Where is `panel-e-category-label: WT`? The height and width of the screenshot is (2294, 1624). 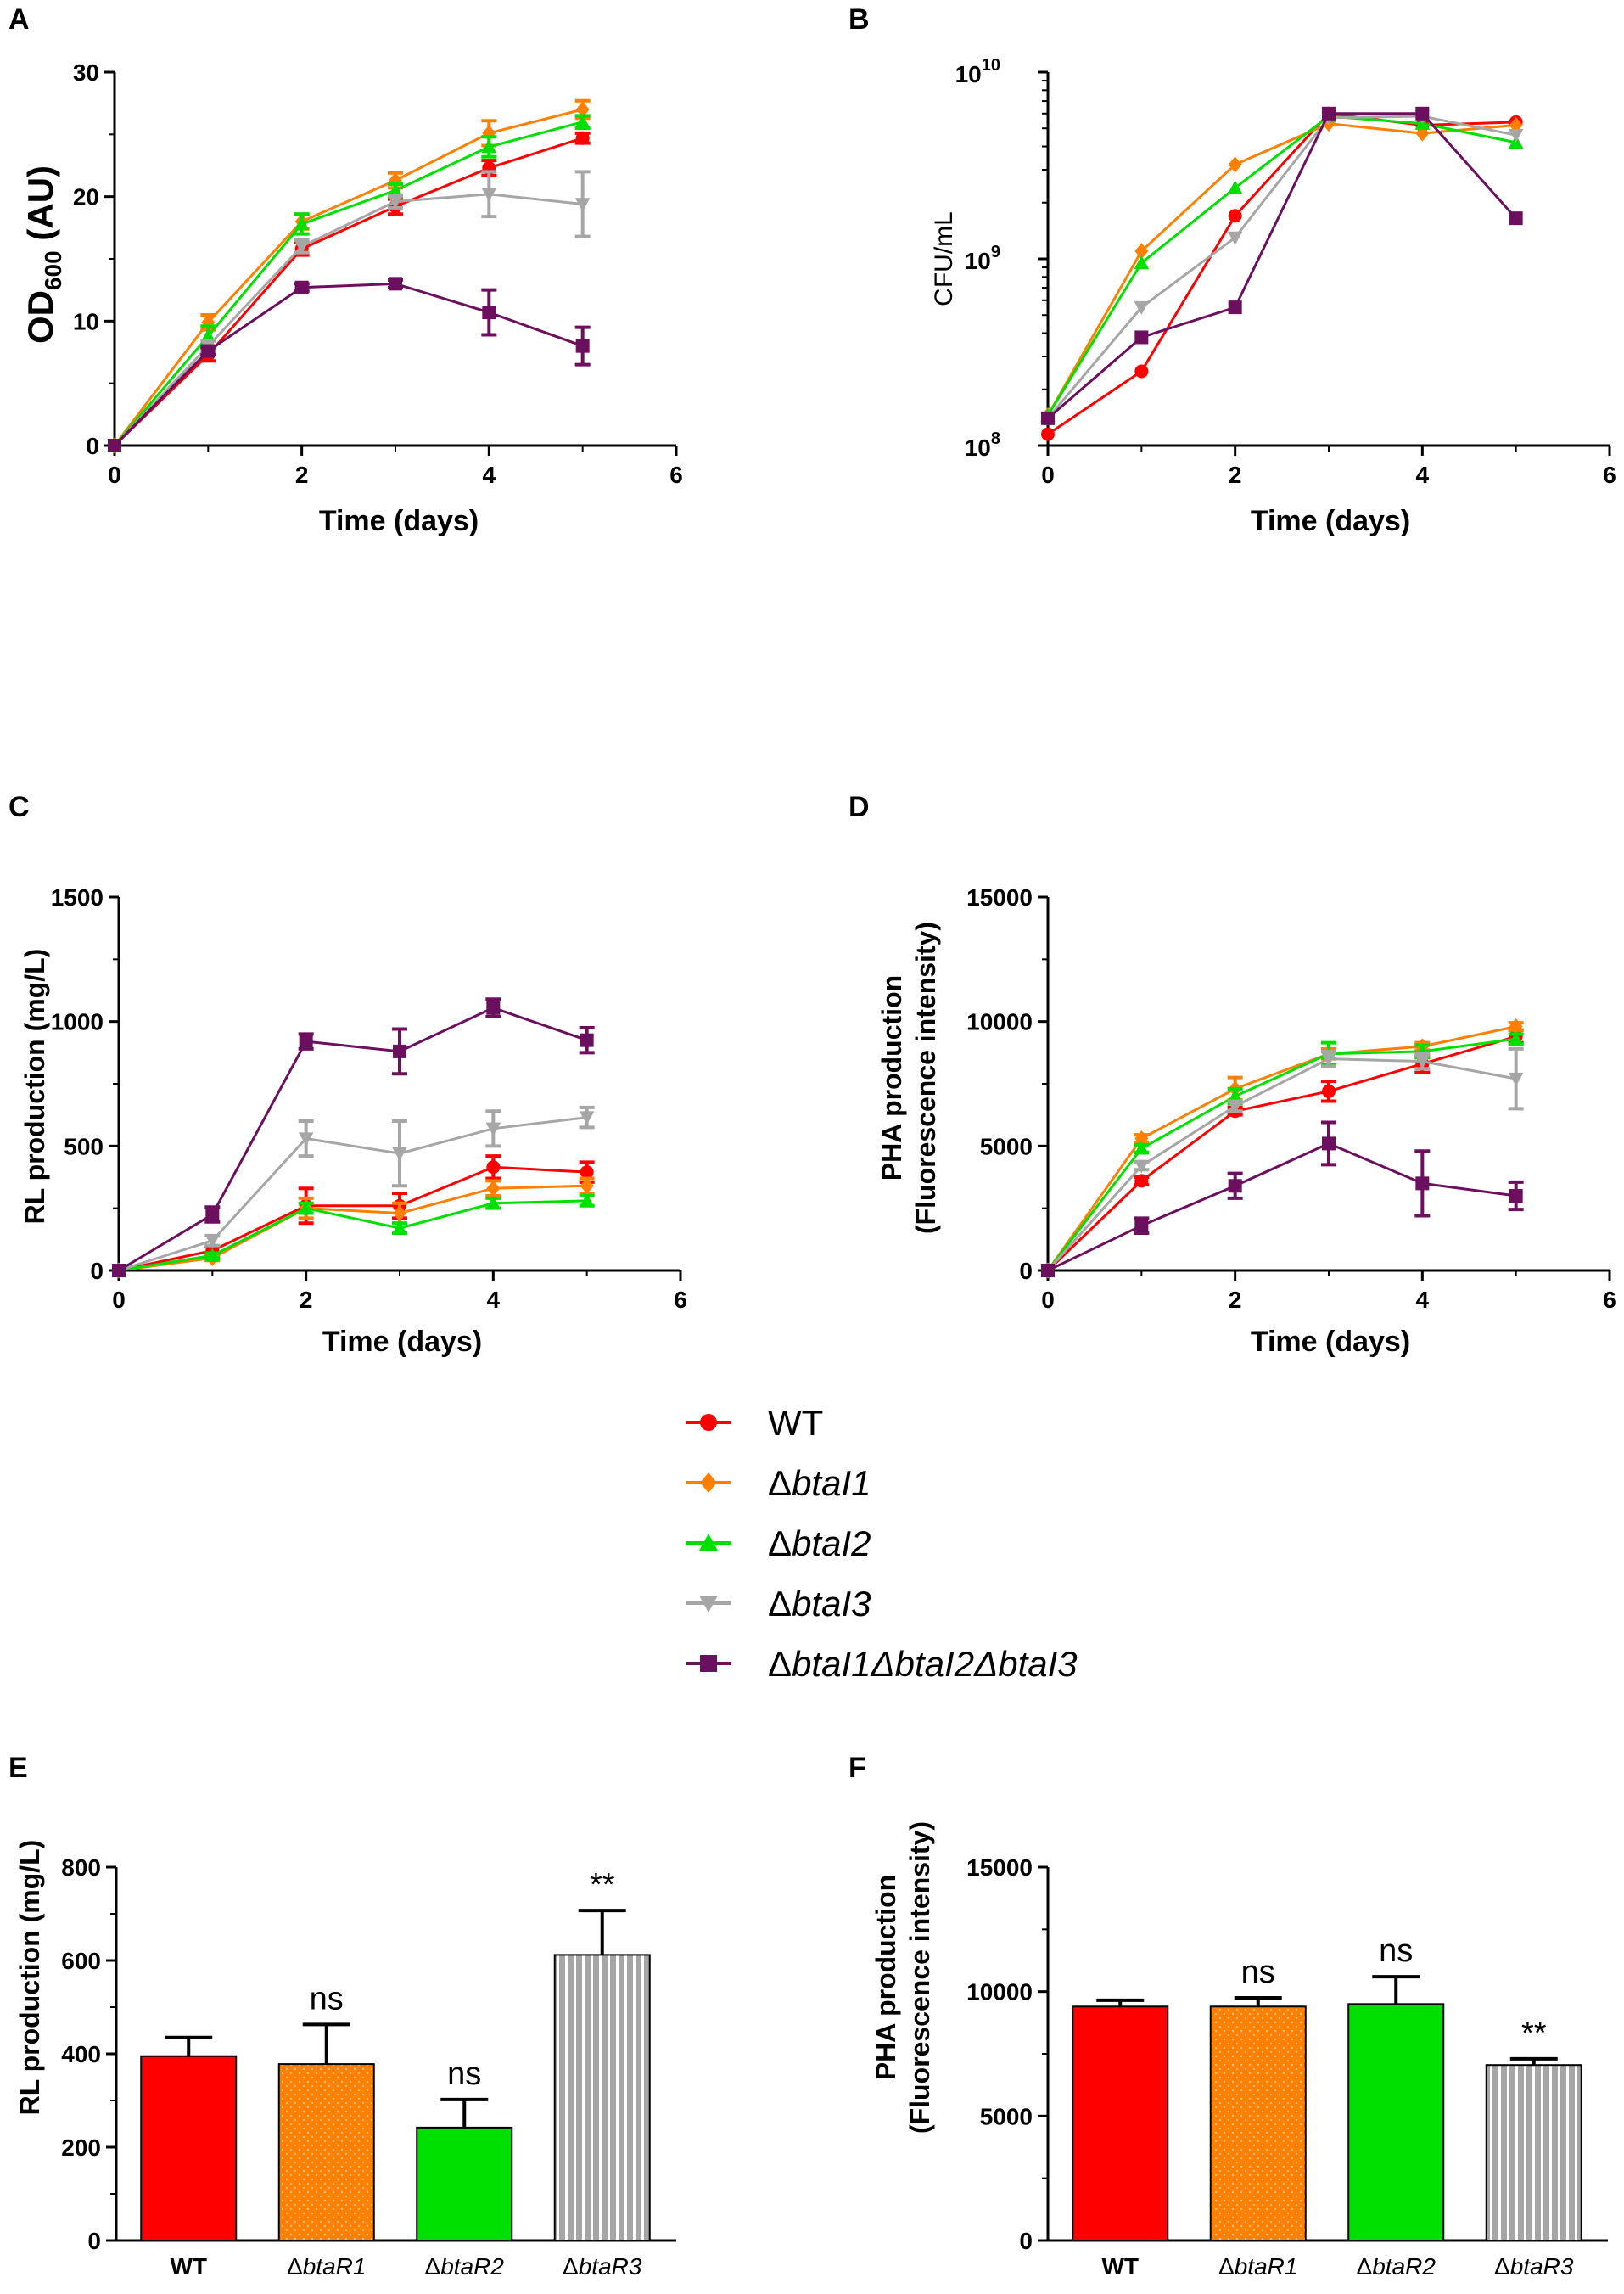 panel-e-category-label: WT is located at coordinates (188, 2266).